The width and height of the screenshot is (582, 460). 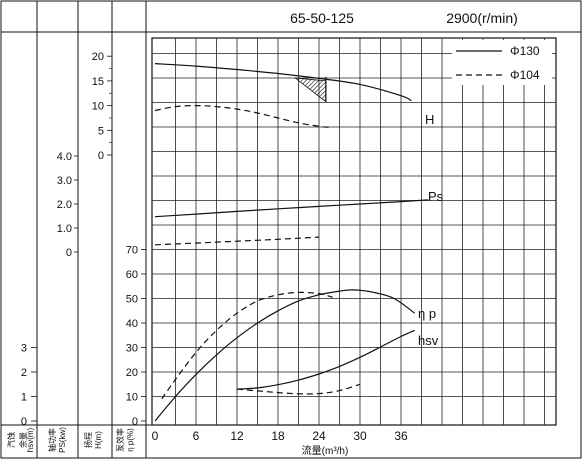 What do you see at coordinates (64, 205) in the screenshot?
I see `y-tick-label-ps: 2.0` at bounding box center [64, 205].